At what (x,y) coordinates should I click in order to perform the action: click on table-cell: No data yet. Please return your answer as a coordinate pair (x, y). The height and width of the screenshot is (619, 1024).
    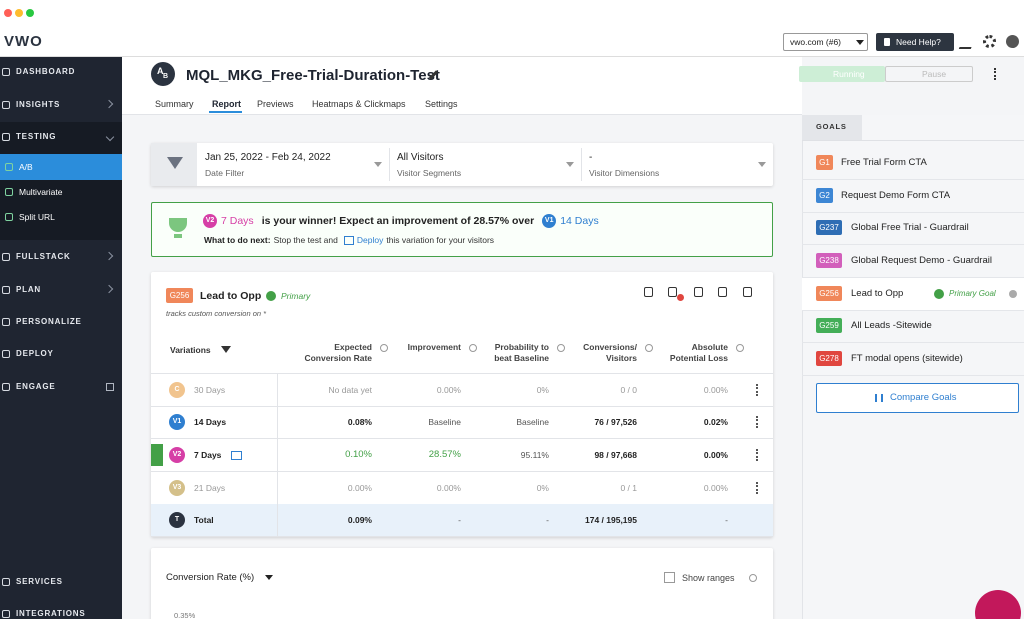
    Looking at the image, I should click on (350, 390).